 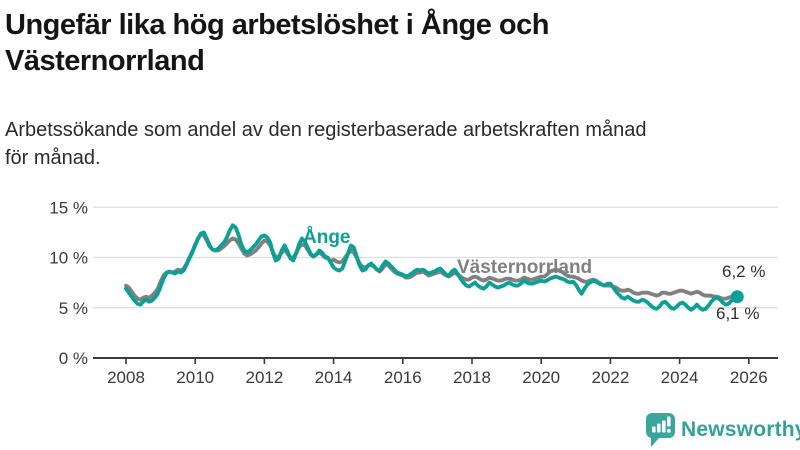 What do you see at coordinates (327, 237) in the screenshot?
I see `series-label-ange: Ånge` at bounding box center [327, 237].